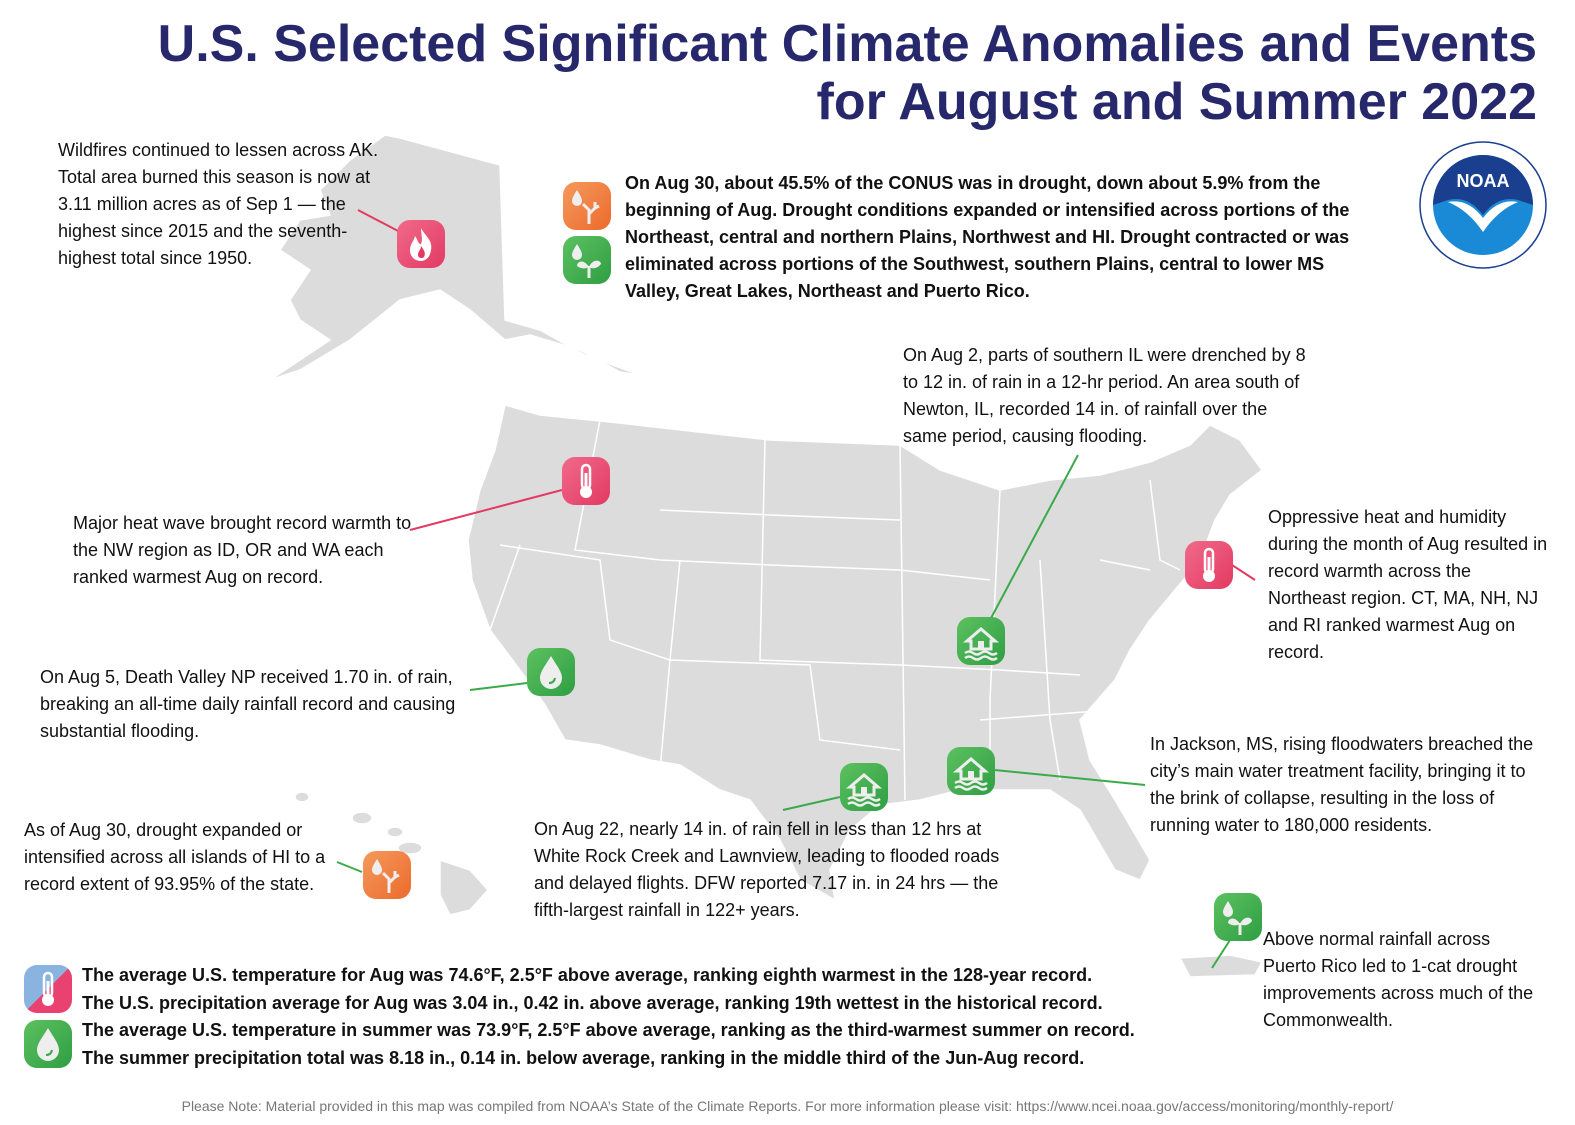 The image size is (1575, 1125). I want to click on noaa-logo: NOAA, so click(1483, 205).